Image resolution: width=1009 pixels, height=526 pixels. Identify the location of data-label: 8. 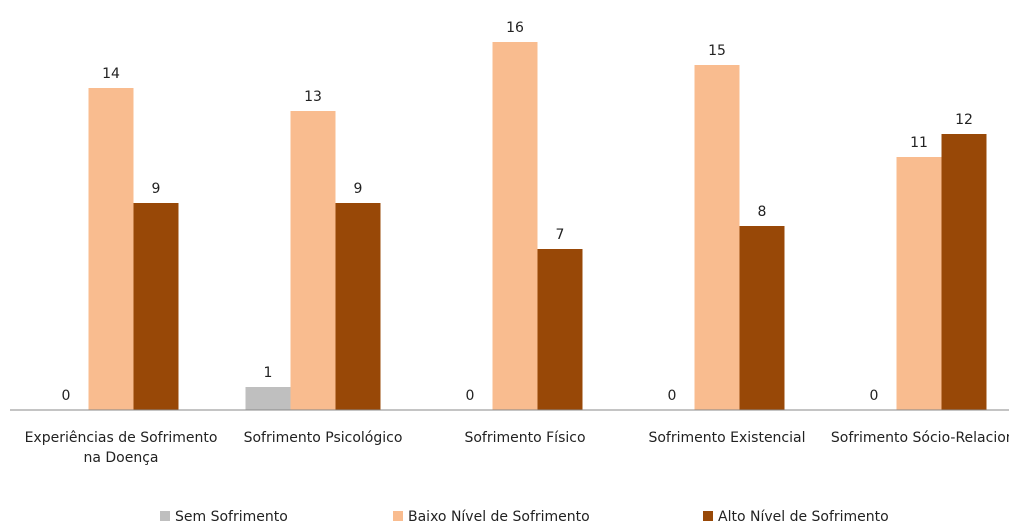
(762, 212).